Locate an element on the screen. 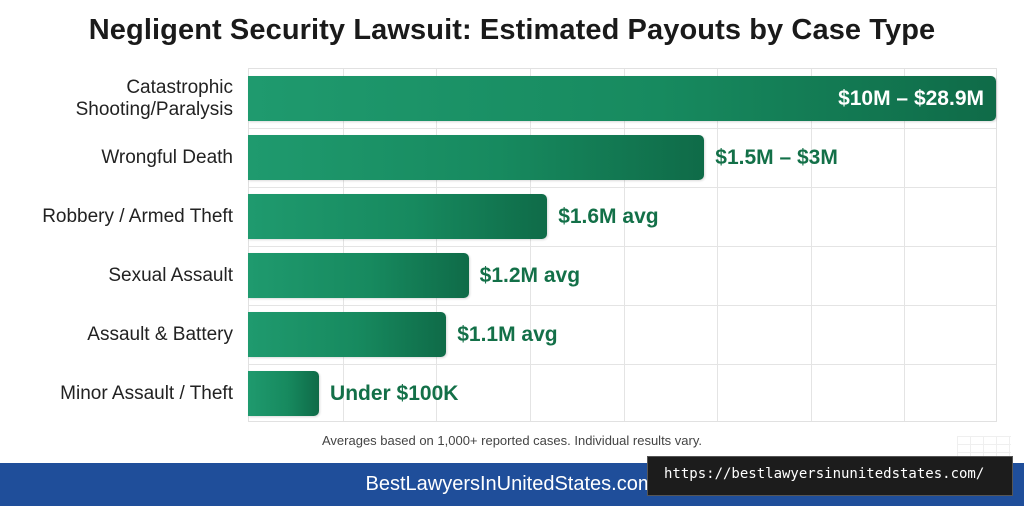 The width and height of the screenshot is (1024, 506). url-overlay-text: https://bestlawyersinunitedstates.com/ is located at coordinates (824, 474).